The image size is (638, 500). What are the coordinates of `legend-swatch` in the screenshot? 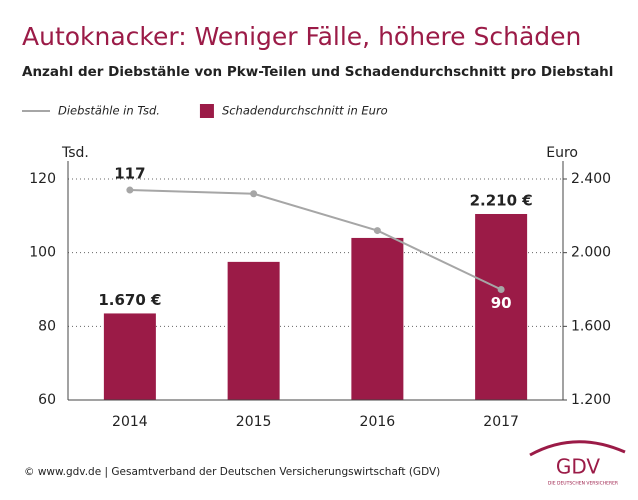 It's located at (206, 111).